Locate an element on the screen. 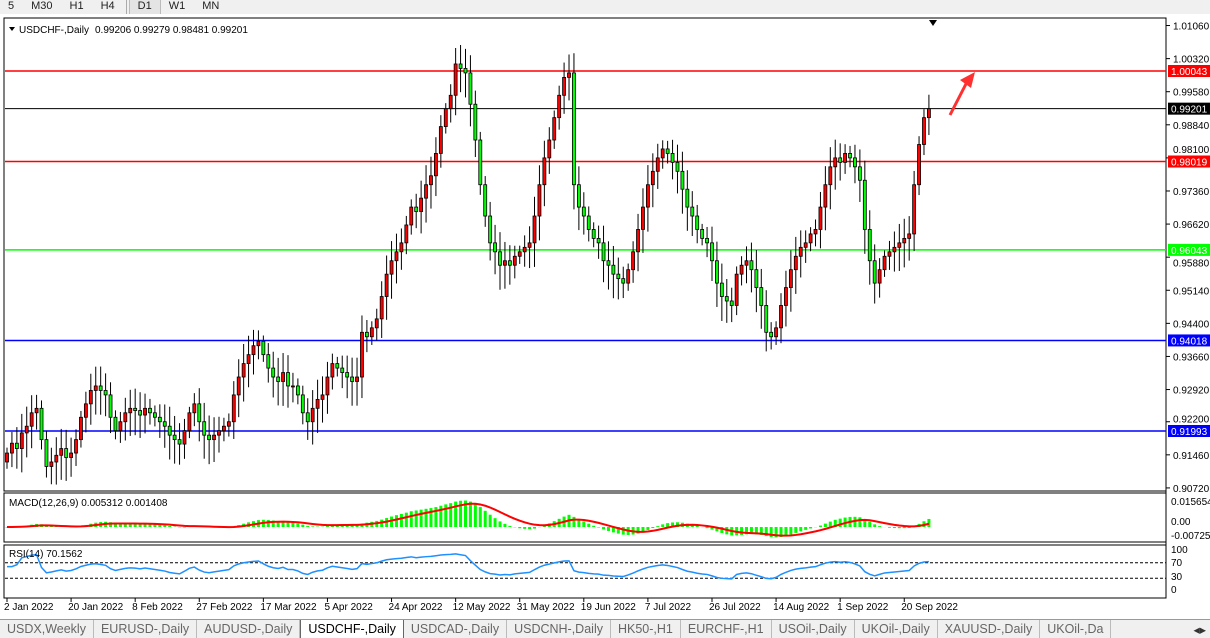 This screenshot has height=638, width=1210. date-tick-label: 27 Feb 2022 is located at coordinates (224, 607).